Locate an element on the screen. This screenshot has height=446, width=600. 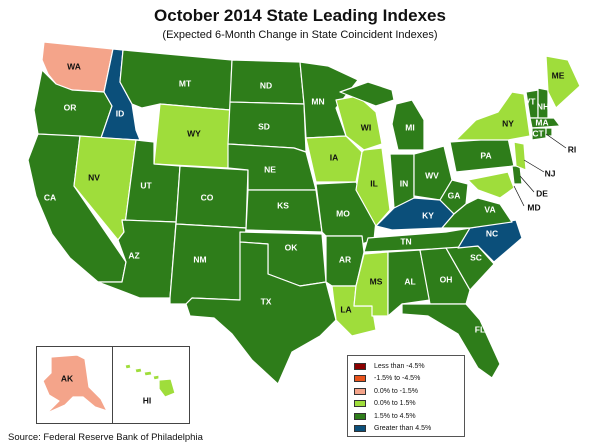
label-MD: MD is located at coordinates (533, 207).